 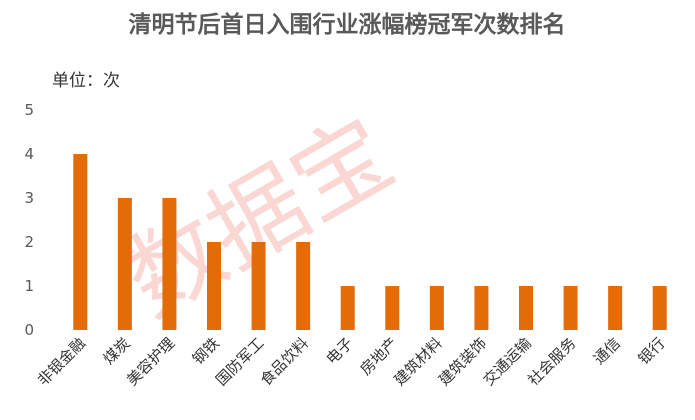 What do you see at coordinates (347, 24) in the screenshot?
I see `chart-title: 清明节后首日入围行业涨幅榜冠军次数排名` at bounding box center [347, 24].